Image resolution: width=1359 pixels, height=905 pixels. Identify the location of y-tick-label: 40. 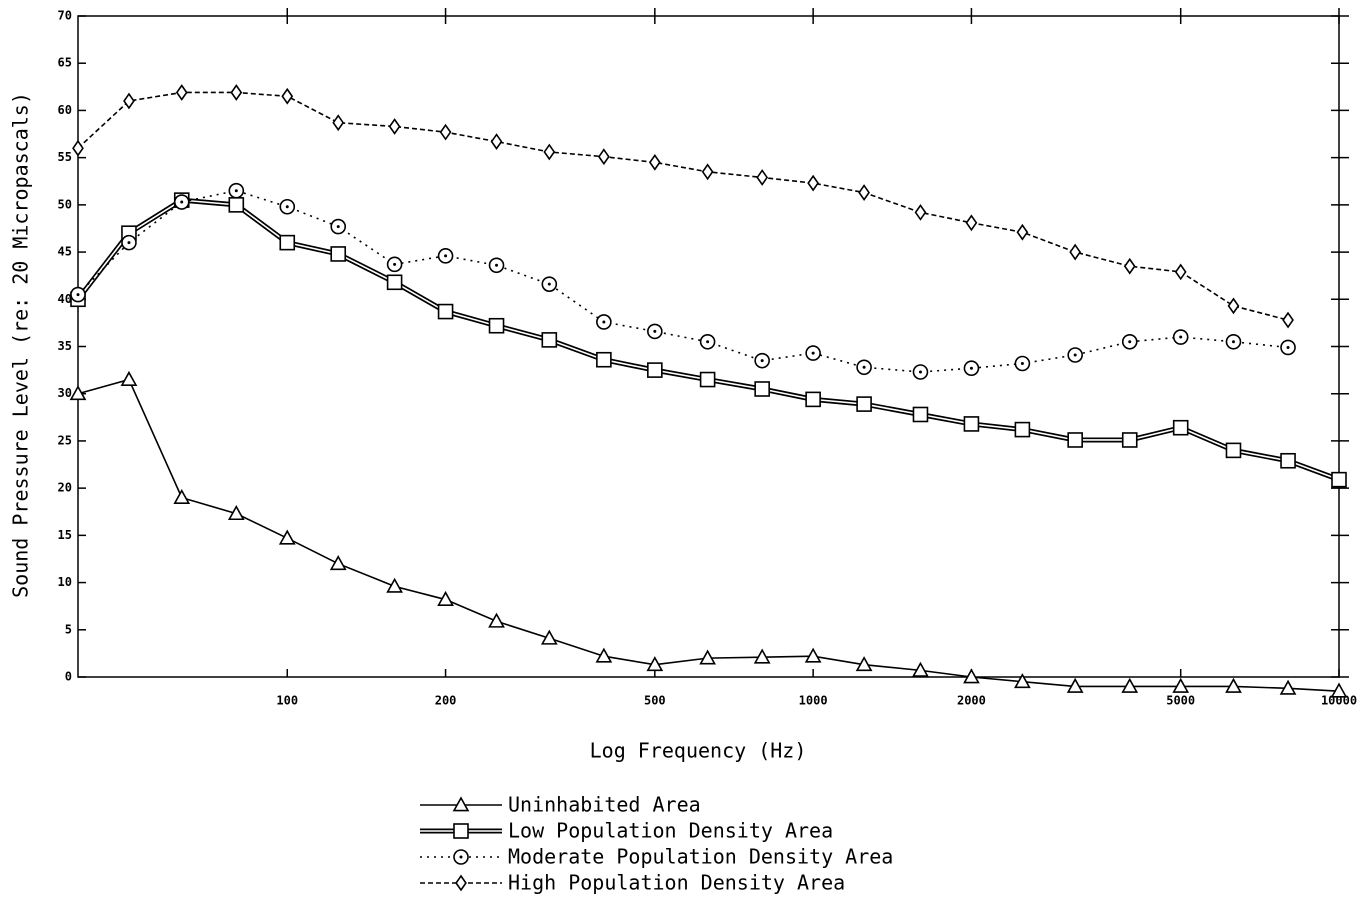
(65, 299).